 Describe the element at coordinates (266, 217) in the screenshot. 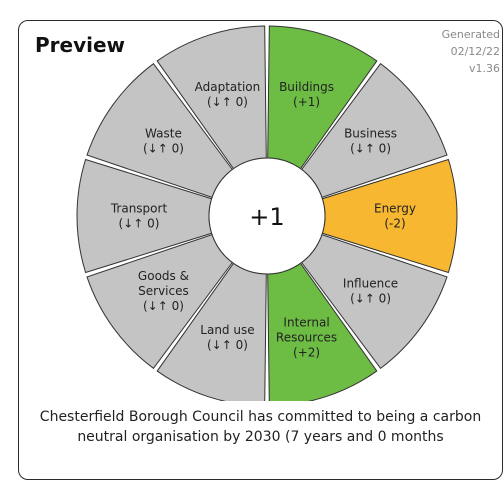

I see `overall-score: +1` at that location.